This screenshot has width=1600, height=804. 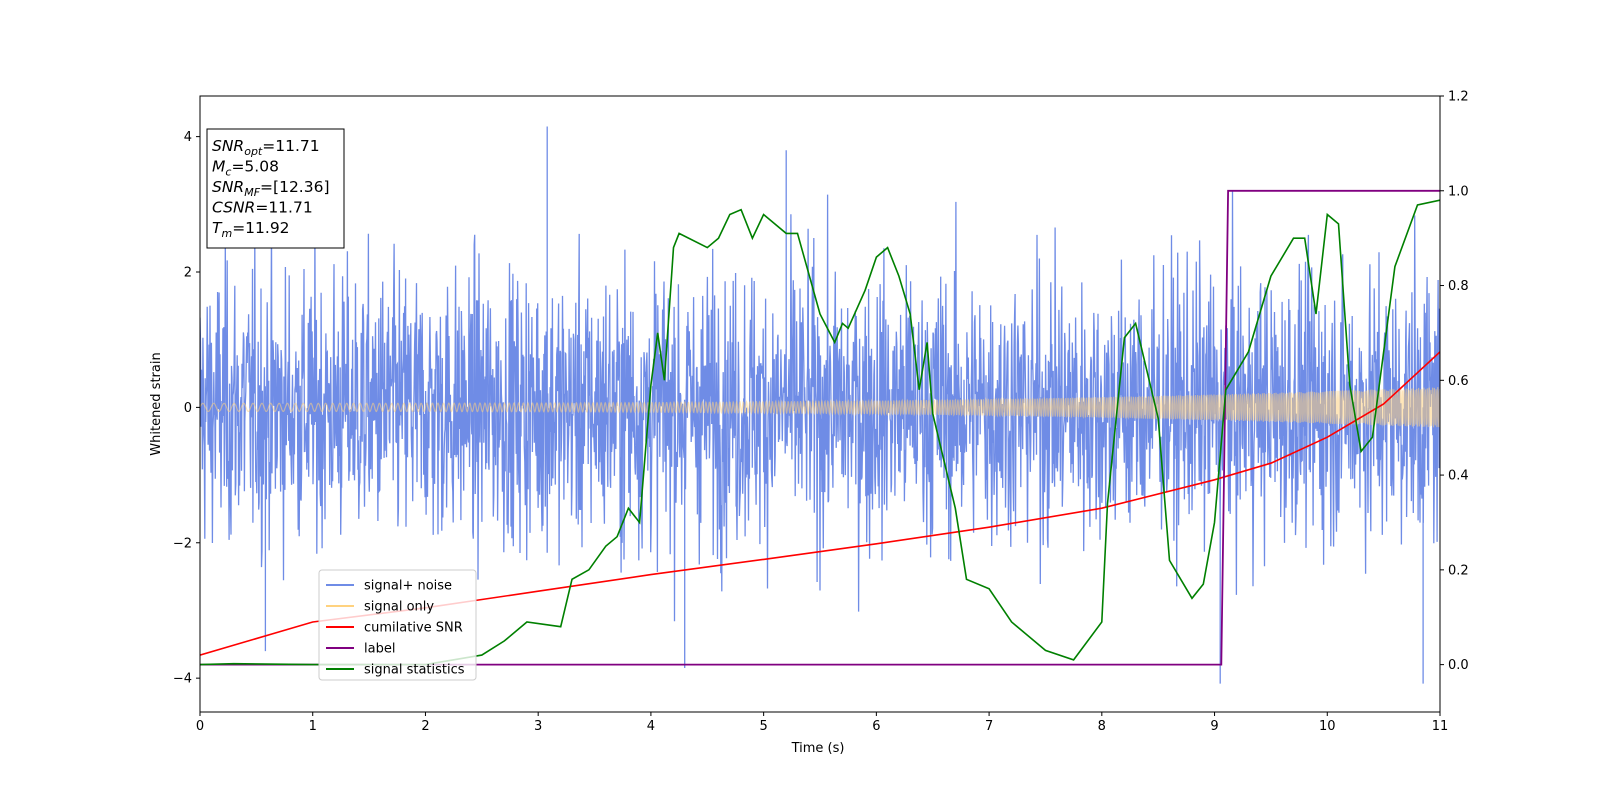 What do you see at coordinates (414, 670) in the screenshot?
I see `legend-label: signal statistics` at bounding box center [414, 670].